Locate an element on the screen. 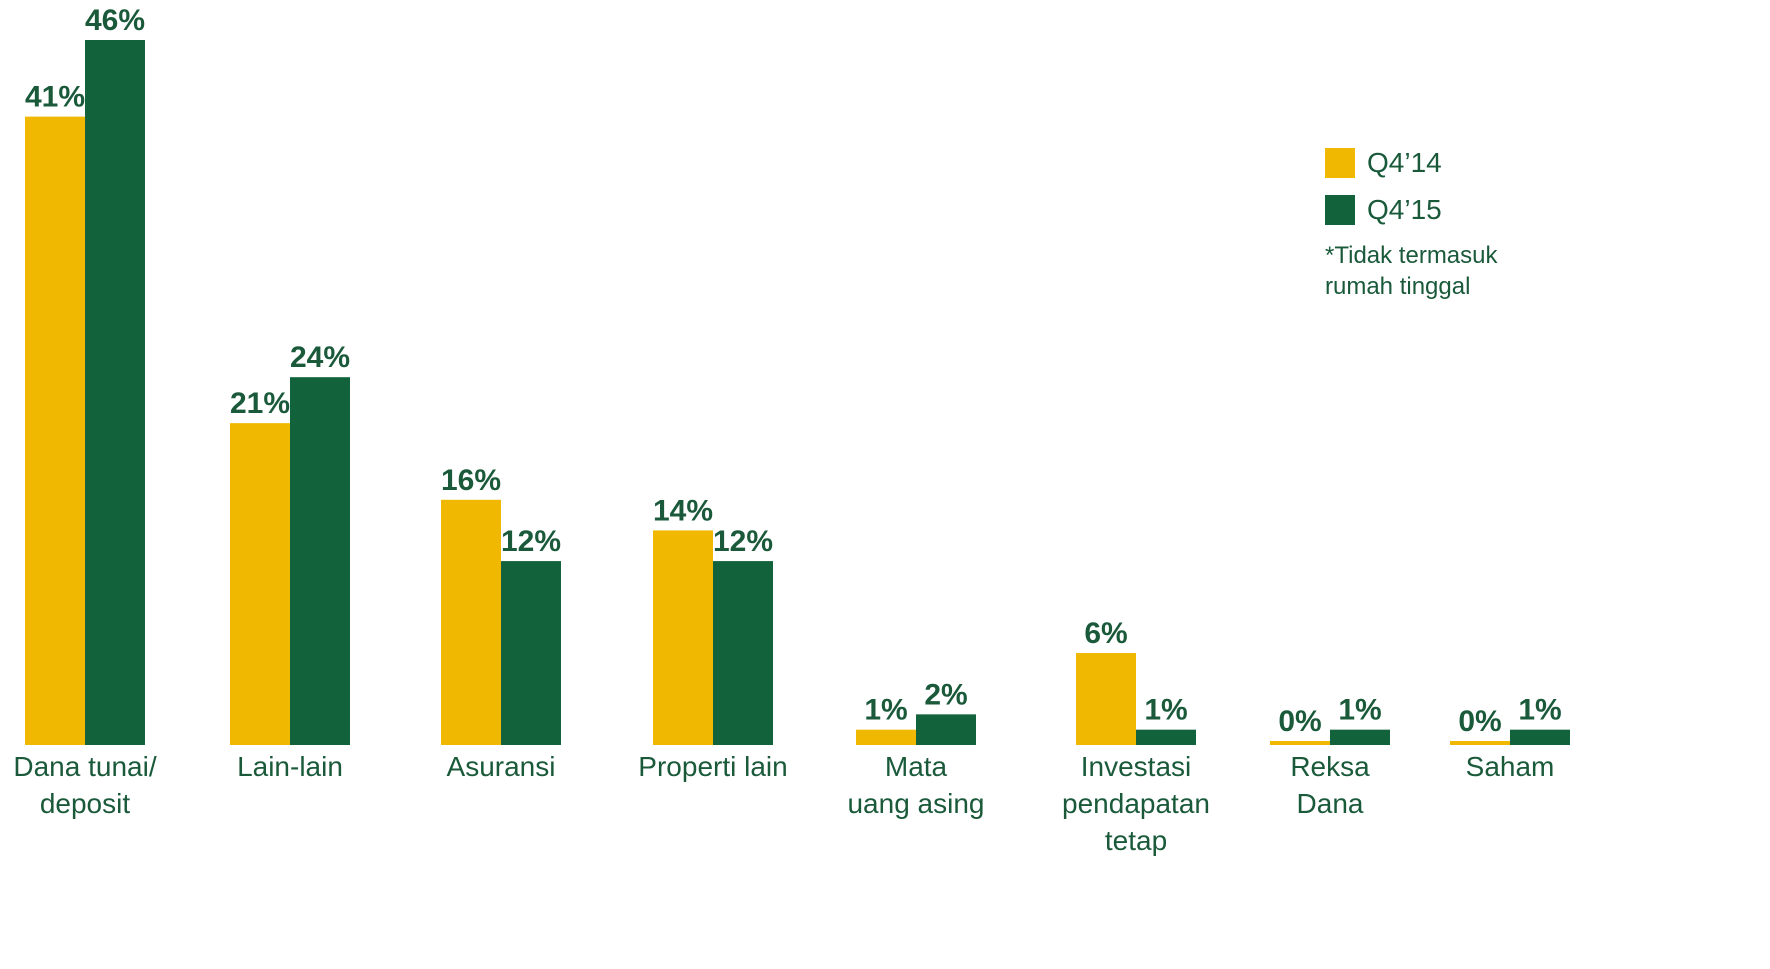 The width and height of the screenshot is (1770, 969). legend-item-q4-15: Q4’15 is located at coordinates (1450, 210).